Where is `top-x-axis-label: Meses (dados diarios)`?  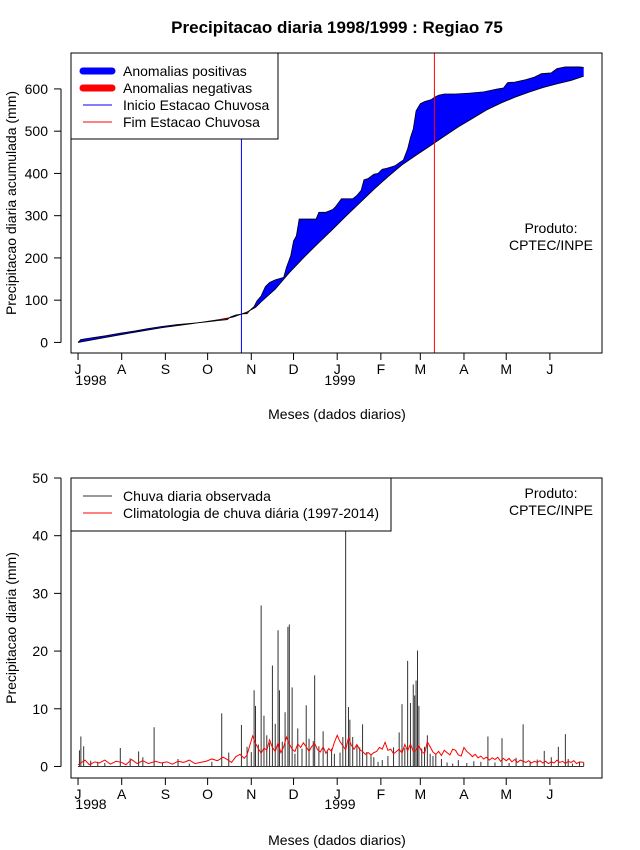
top-x-axis-label: Meses (dados diarios) is located at coordinates (337, 414).